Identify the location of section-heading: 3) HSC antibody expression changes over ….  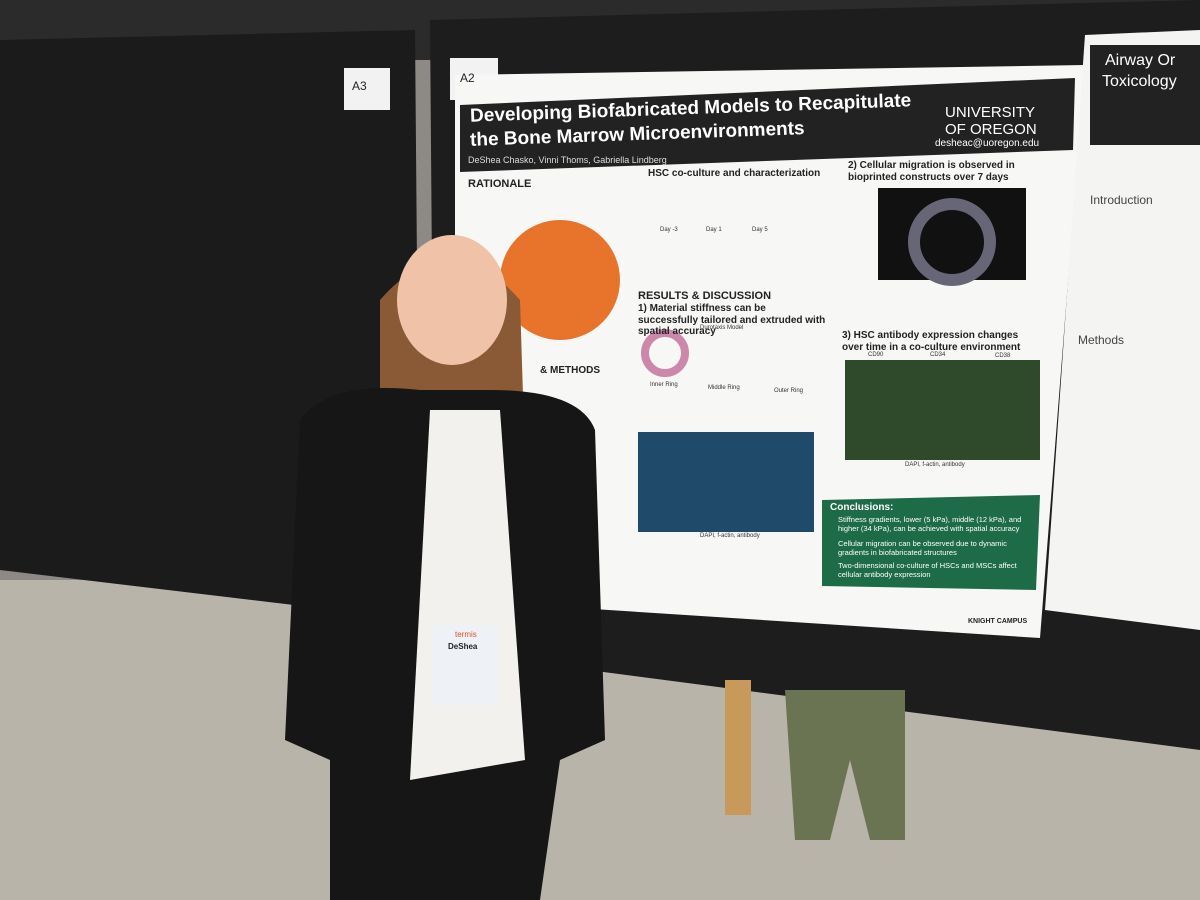
(931, 341).